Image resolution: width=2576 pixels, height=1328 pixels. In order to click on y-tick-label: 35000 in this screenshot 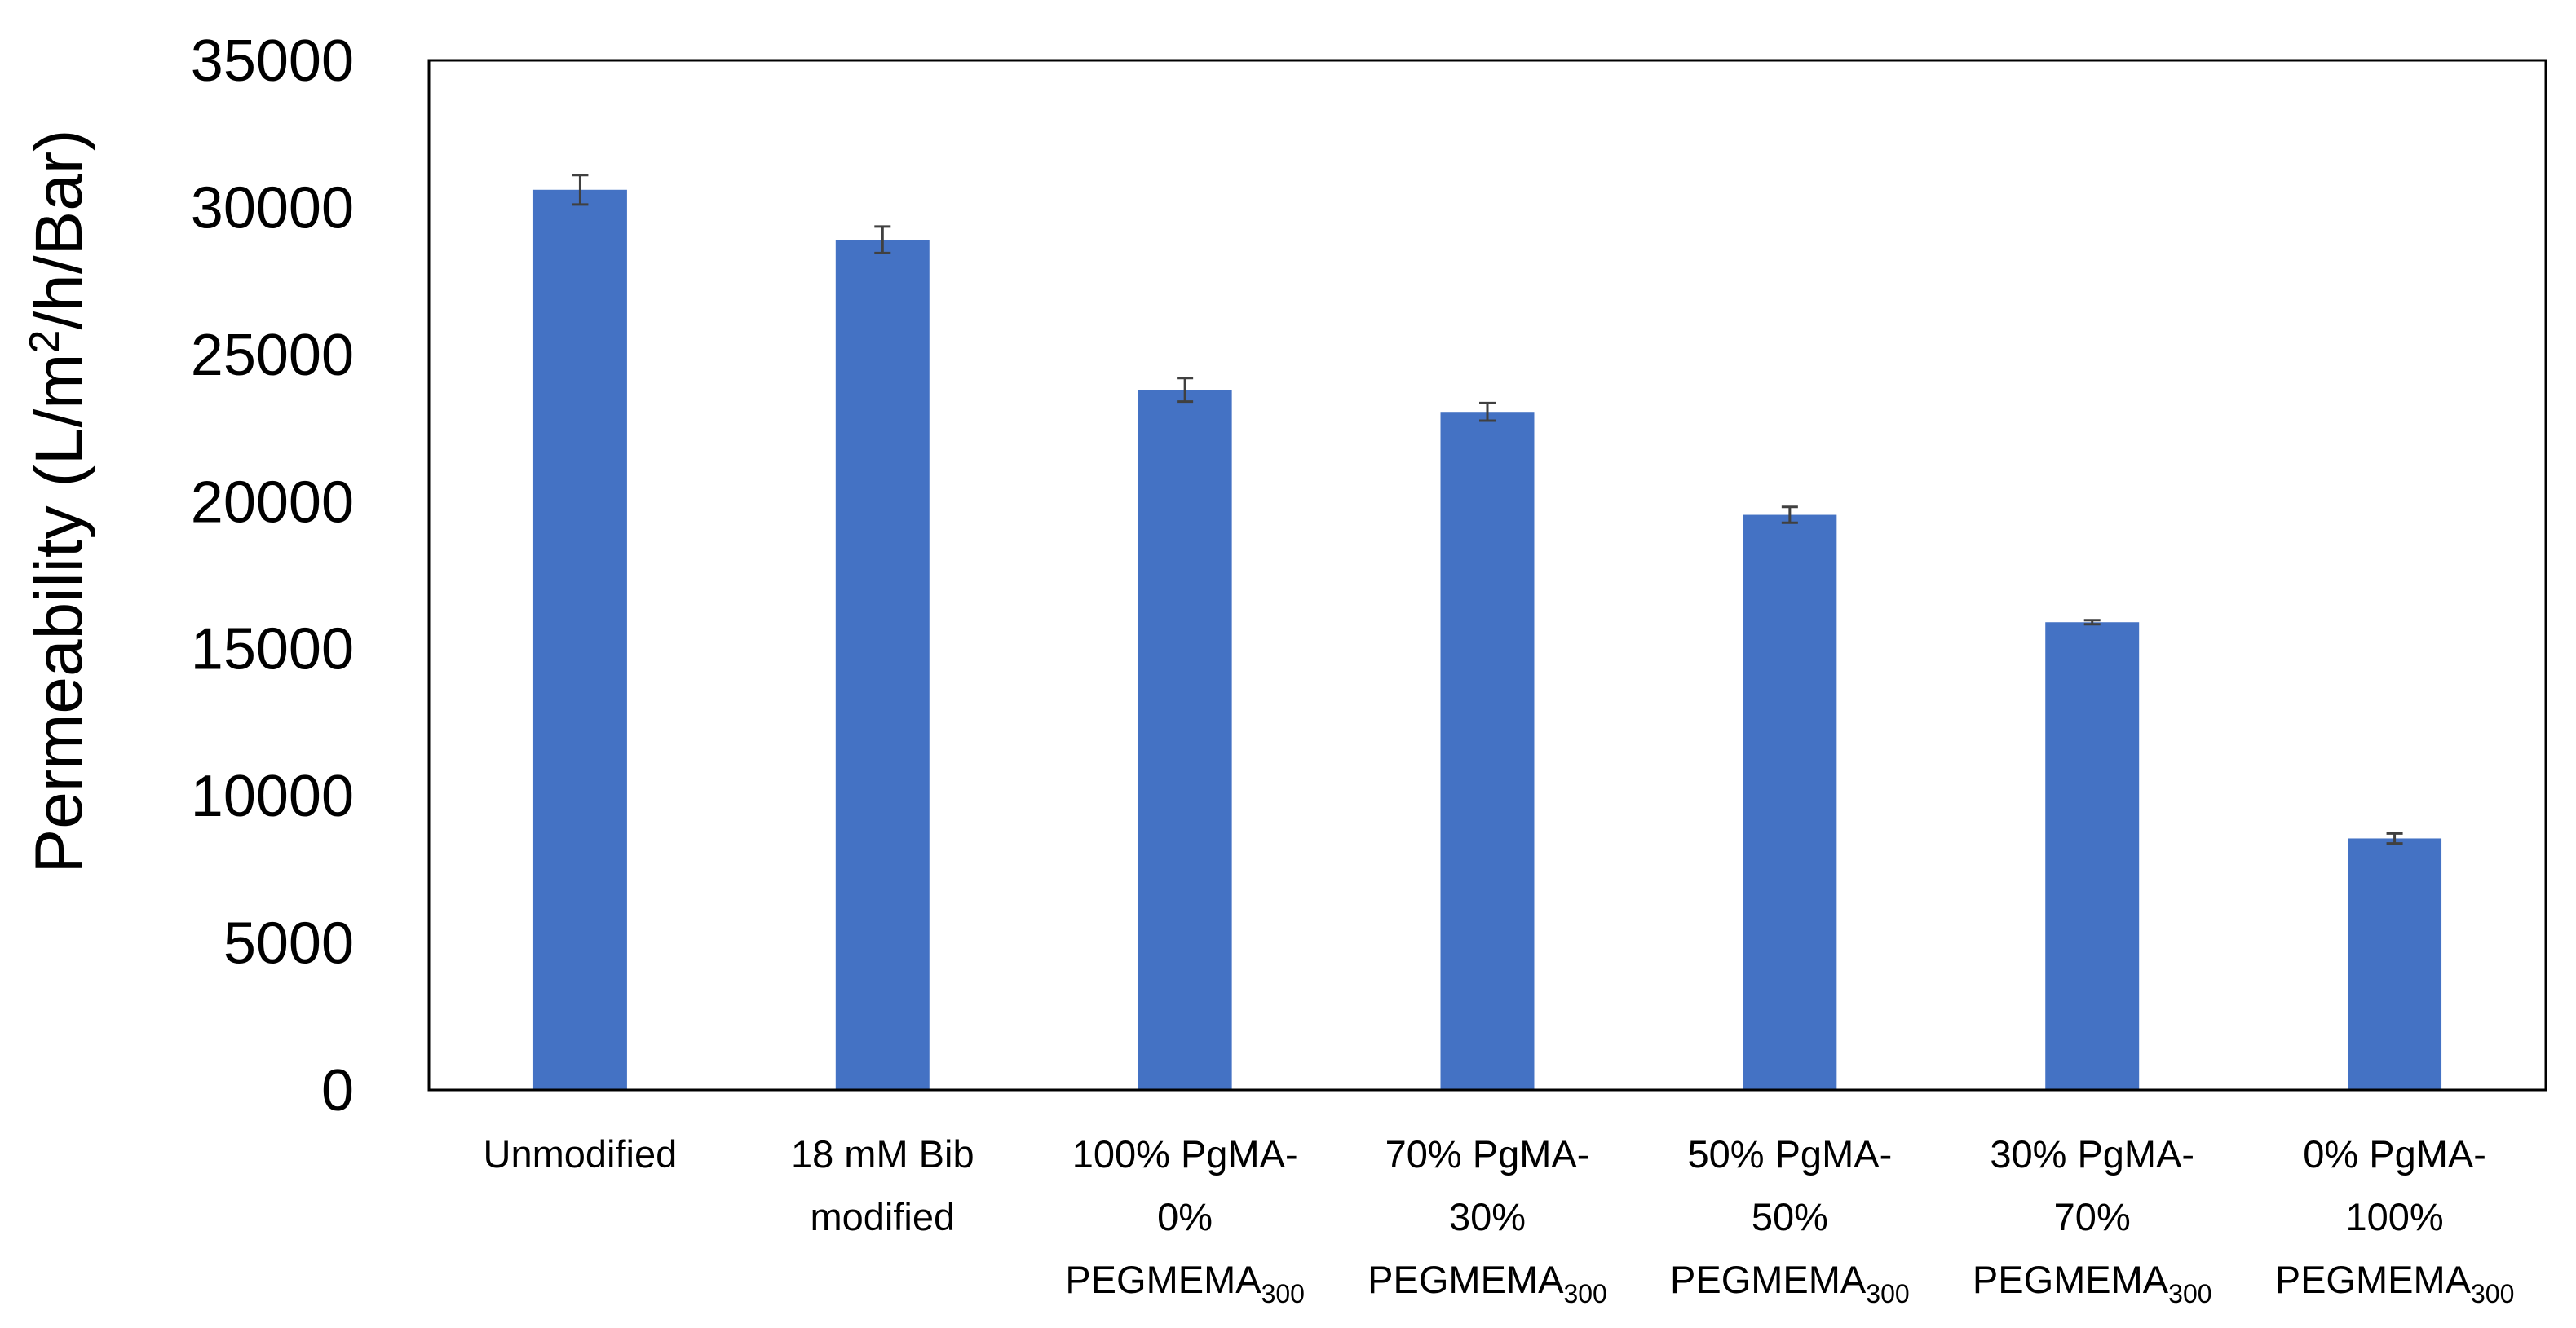, I will do `click(272, 61)`.